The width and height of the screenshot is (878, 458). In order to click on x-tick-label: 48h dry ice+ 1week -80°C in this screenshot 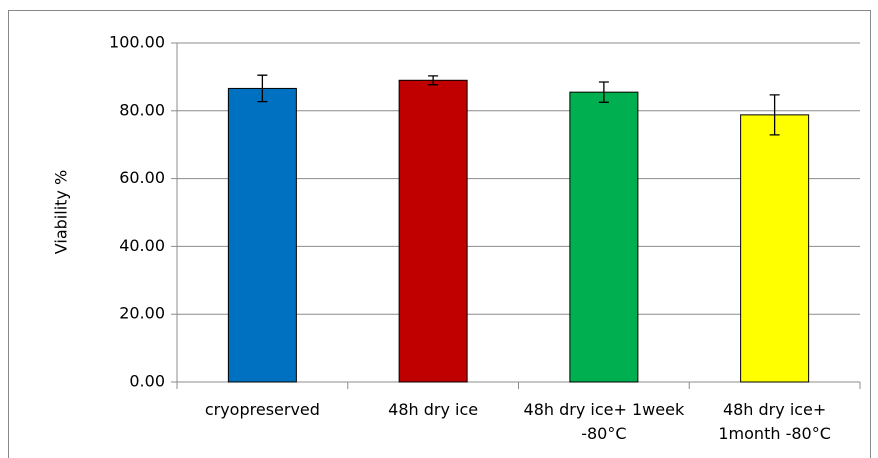, I will do `click(604, 421)`.